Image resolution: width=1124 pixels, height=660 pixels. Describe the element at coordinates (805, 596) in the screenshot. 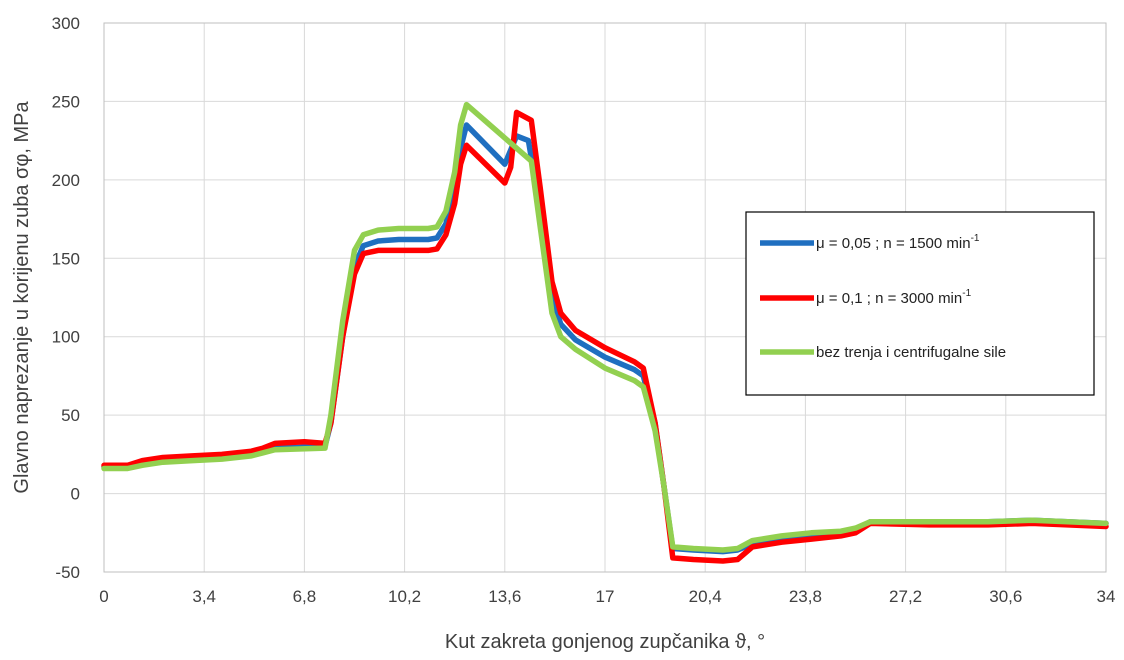

I see `x-tick-label: 23,8` at that location.